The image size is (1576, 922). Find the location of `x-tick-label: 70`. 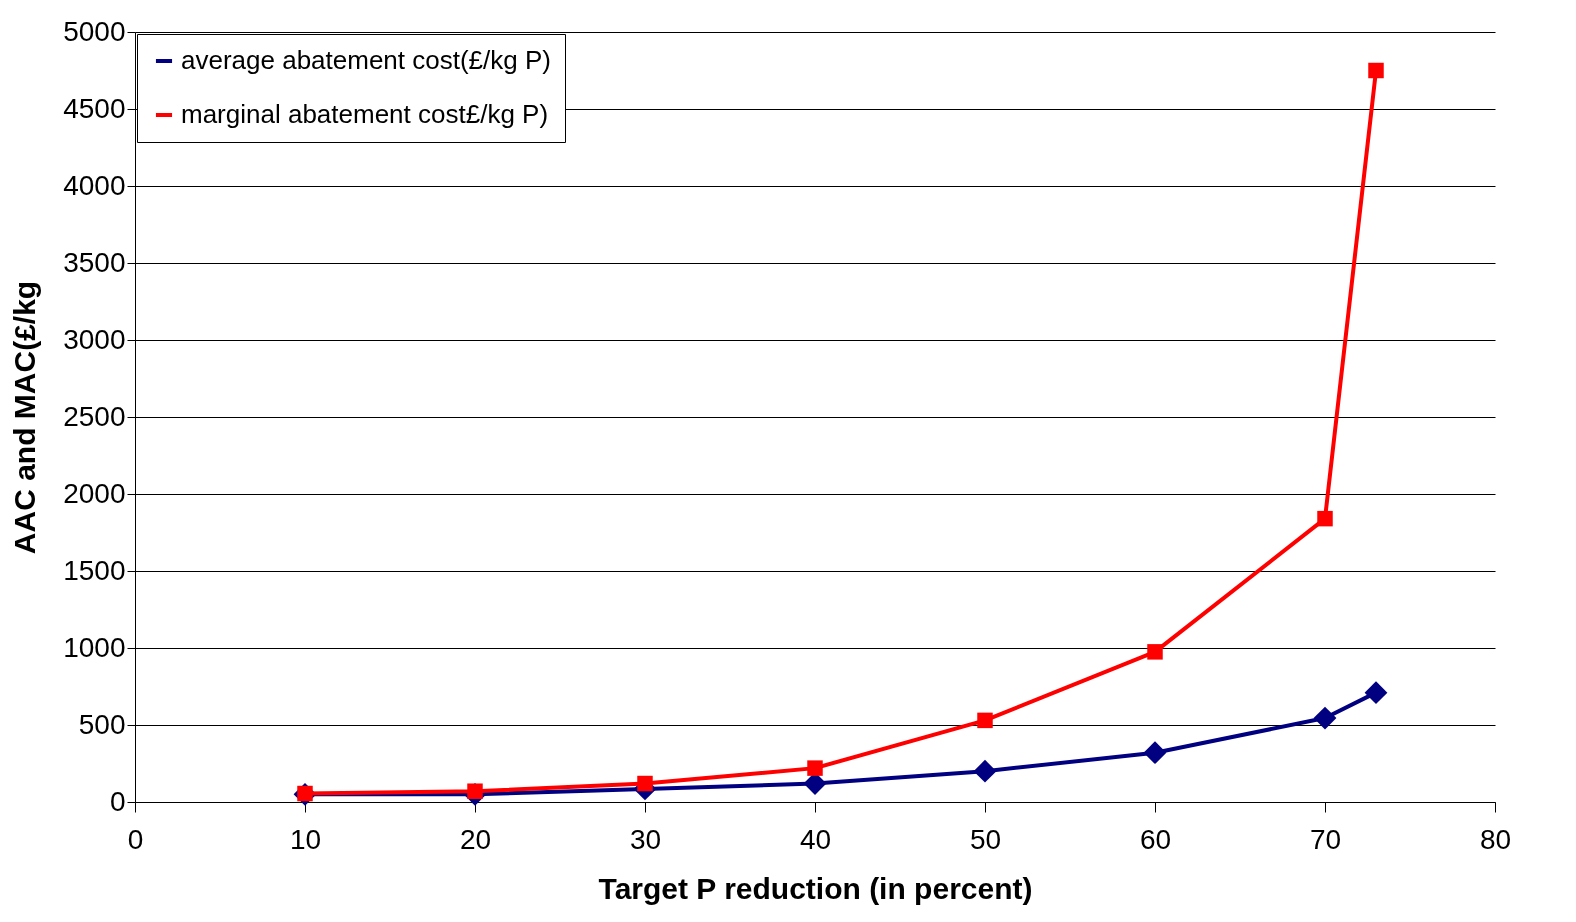

x-tick-label: 70 is located at coordinates (1325, 839).